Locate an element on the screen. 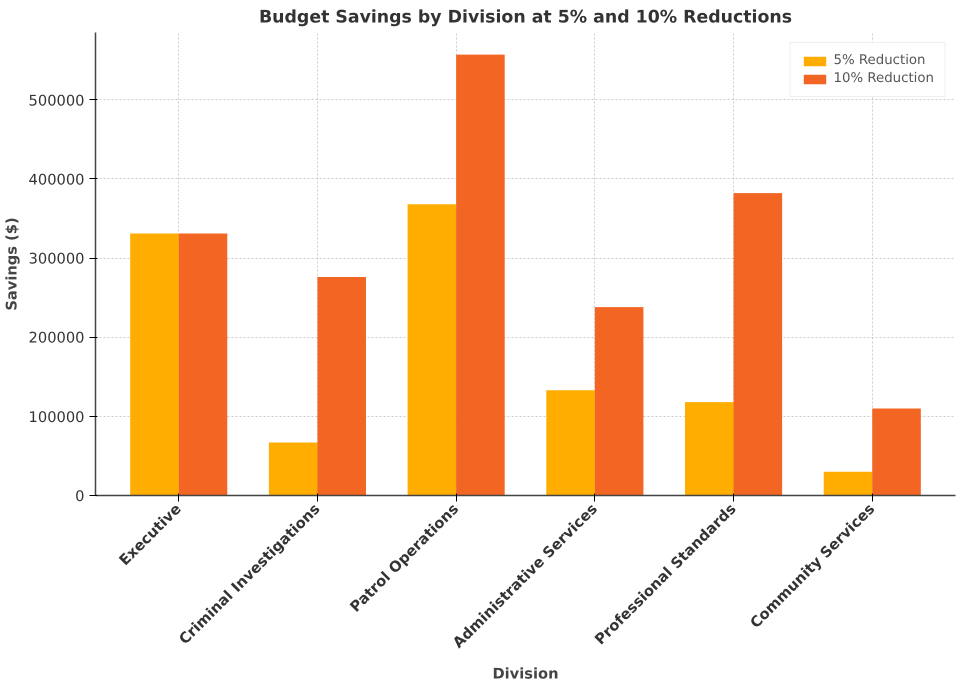 This screenshot has height=693, width=972. y-tick-label: 400000 is located at coordinates (56, 179).